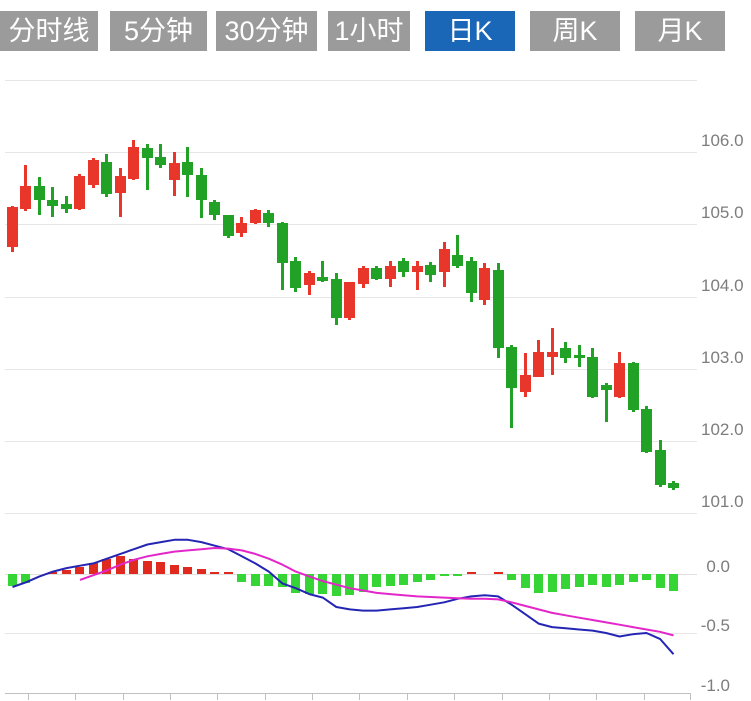  I want to click on interval-button-1小时: 1小时, so click(369, 31).